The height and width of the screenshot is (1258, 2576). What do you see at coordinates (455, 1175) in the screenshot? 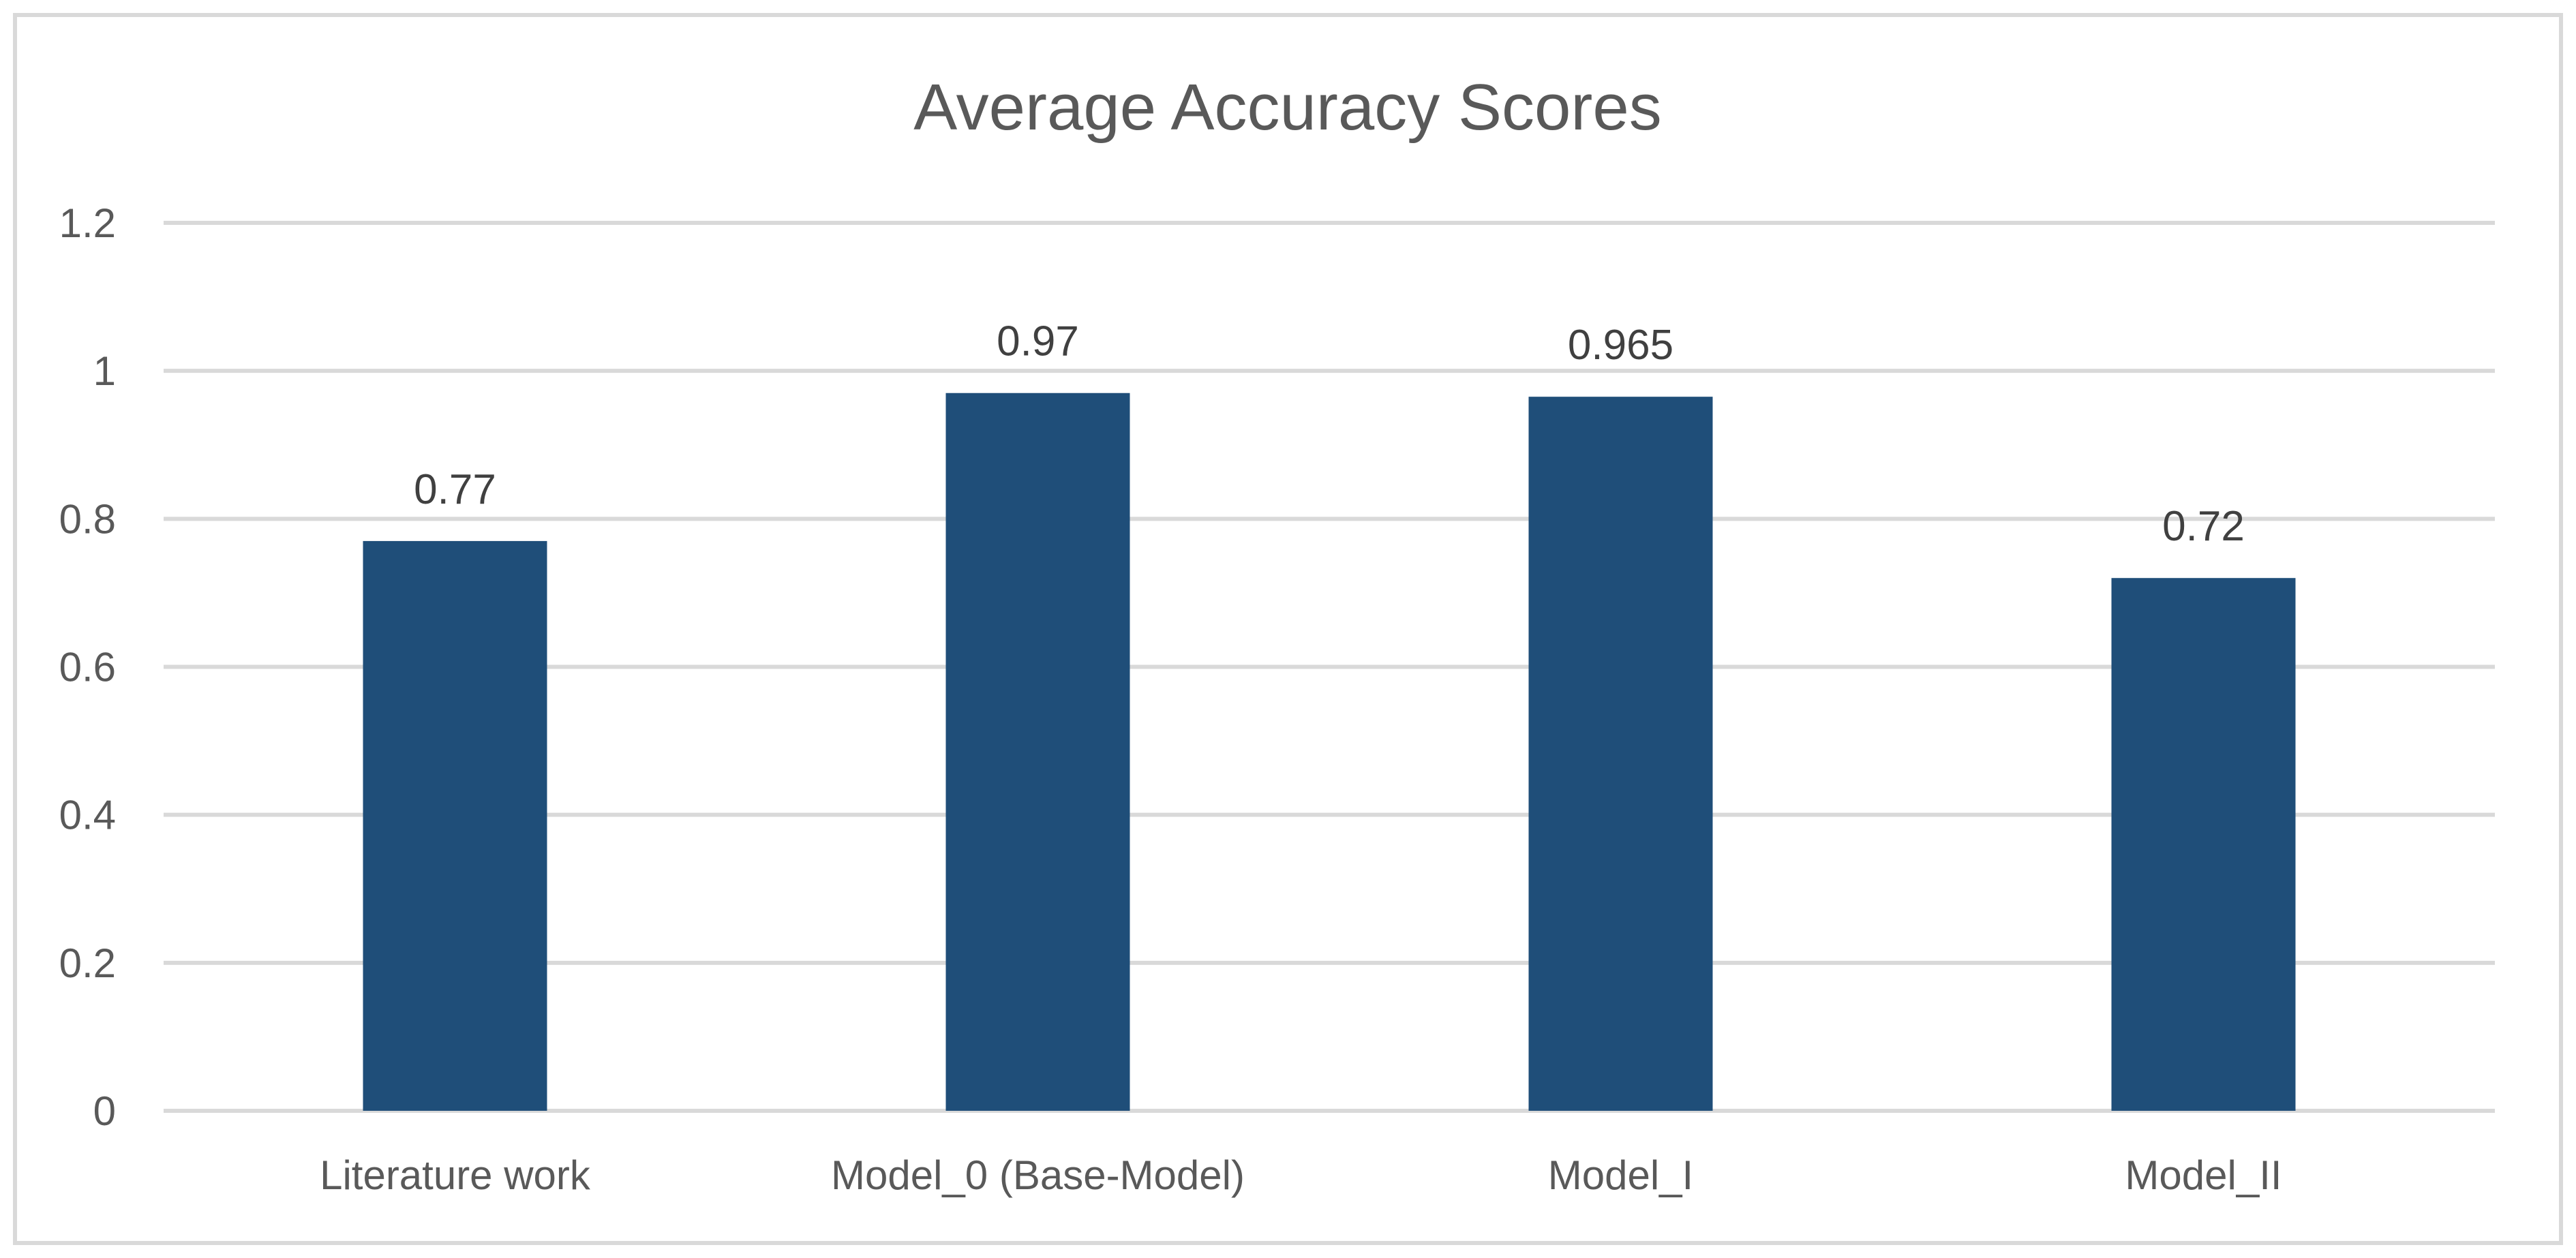
I see `x-category-label: Literature work` at bounding box center [455, 1175].